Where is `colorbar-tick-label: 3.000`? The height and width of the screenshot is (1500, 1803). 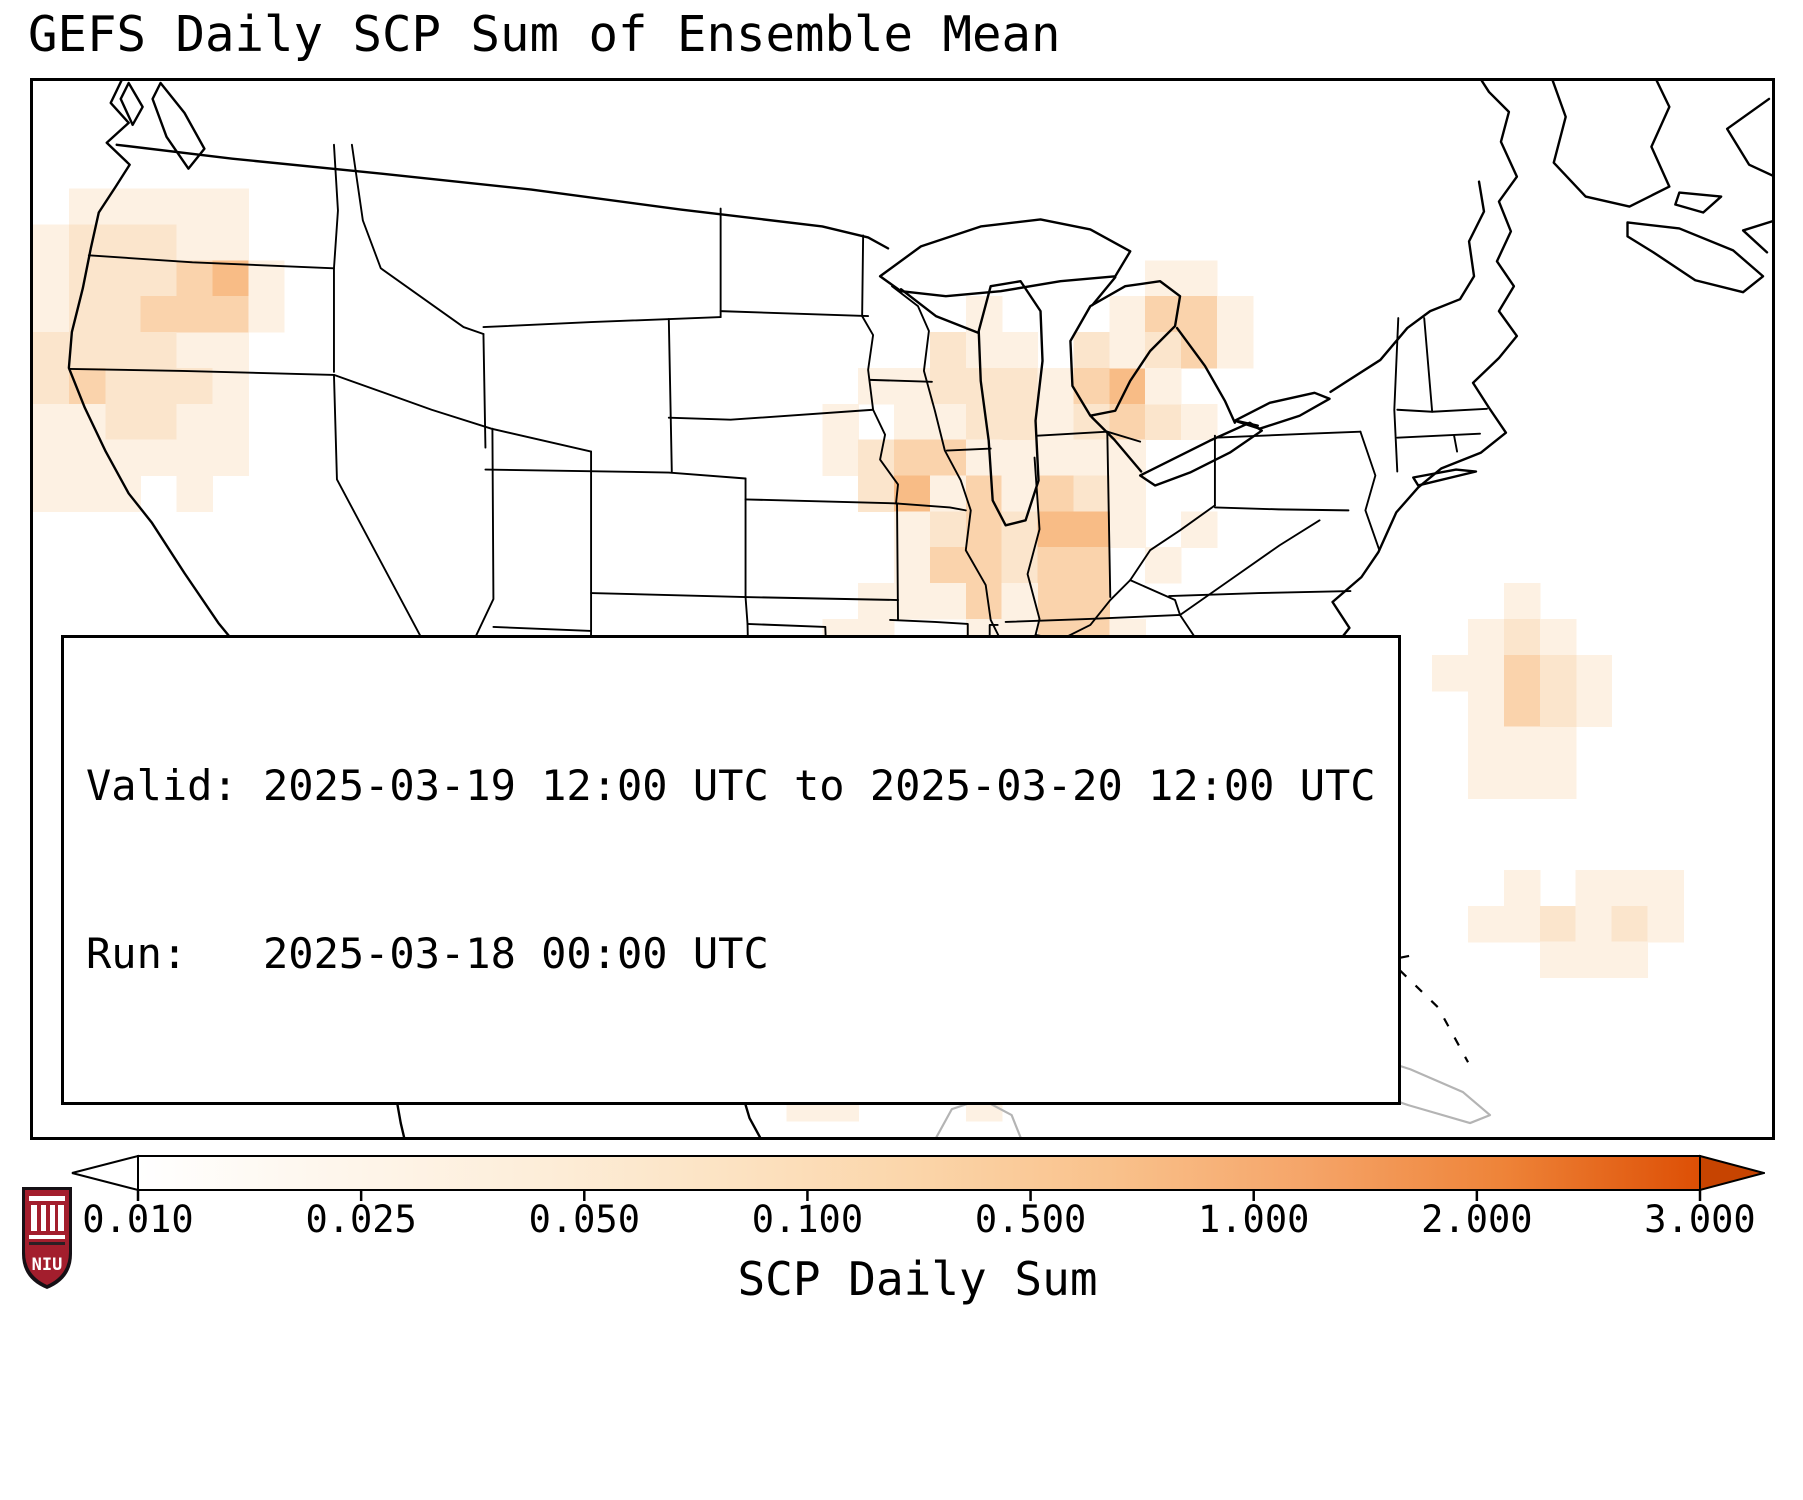 colorbar-tick-label: 3.000 is located at coordinates (1700, 1219).